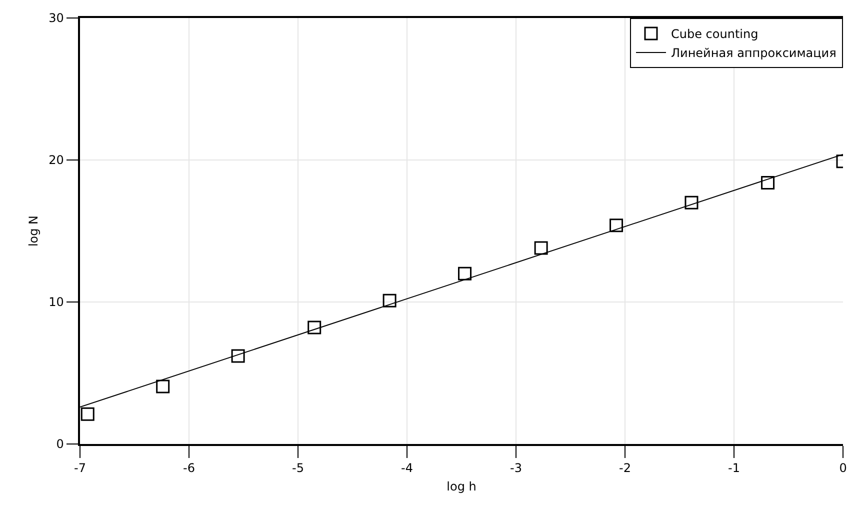  I want to click on y-tick-label: 20, so click(56, 160).